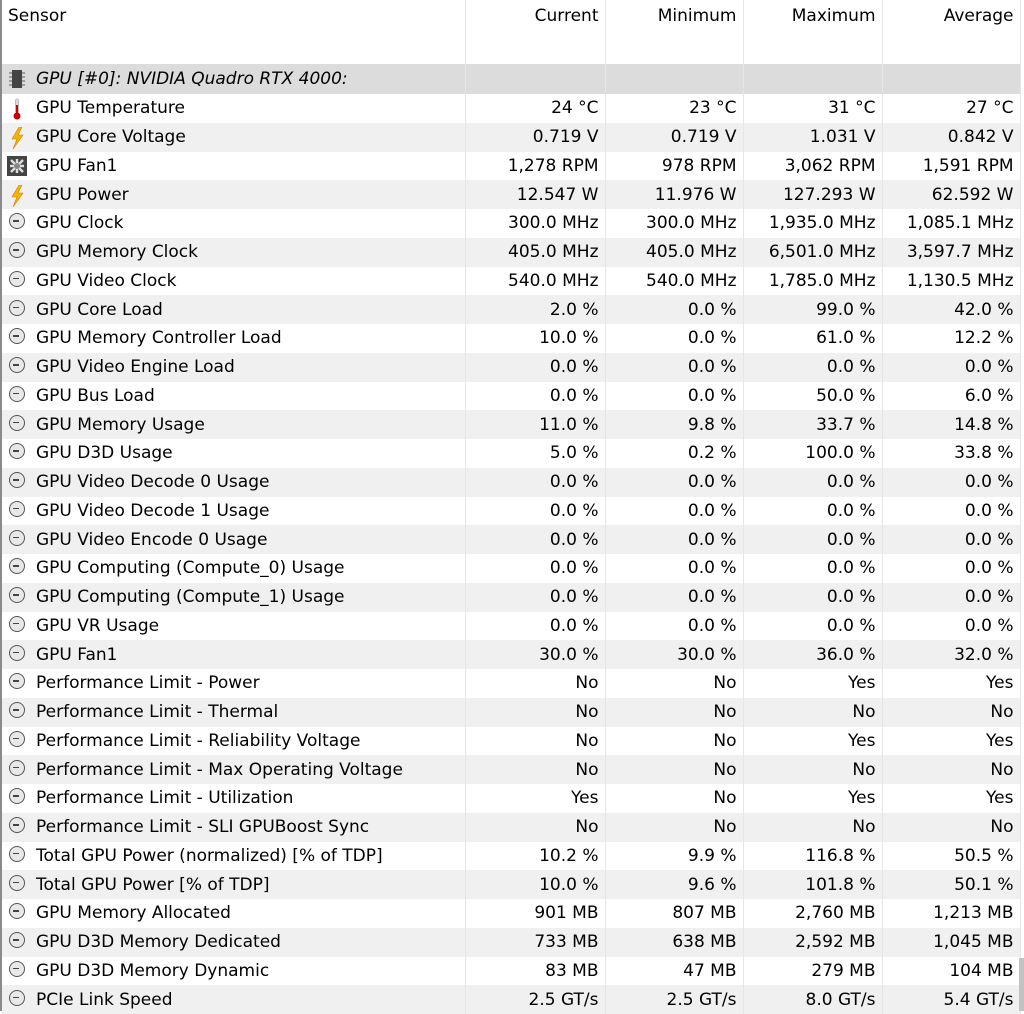 The width and height of the screenshot is (1024, 1014). I want to click on average-value: 3,597.7 MHz, so click(951, 252).